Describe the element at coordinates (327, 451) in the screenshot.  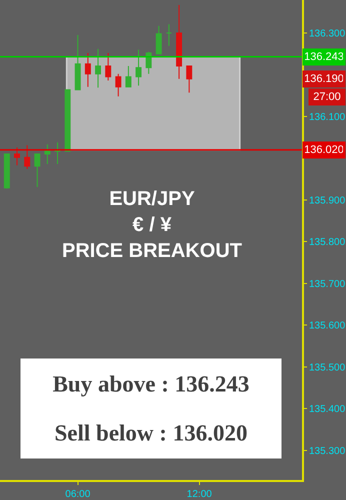
I see `y-tick-label: 135.300` at that location.